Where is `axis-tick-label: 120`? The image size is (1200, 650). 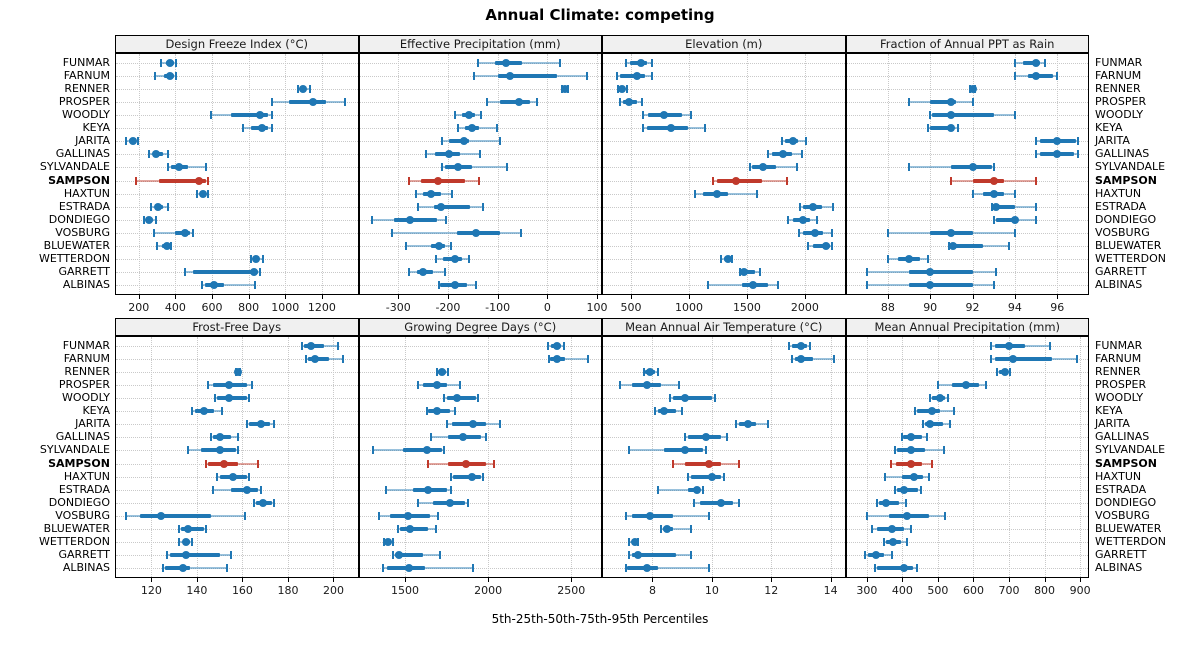
axis-tick-label: 120 is located at coordinates (151, 590).